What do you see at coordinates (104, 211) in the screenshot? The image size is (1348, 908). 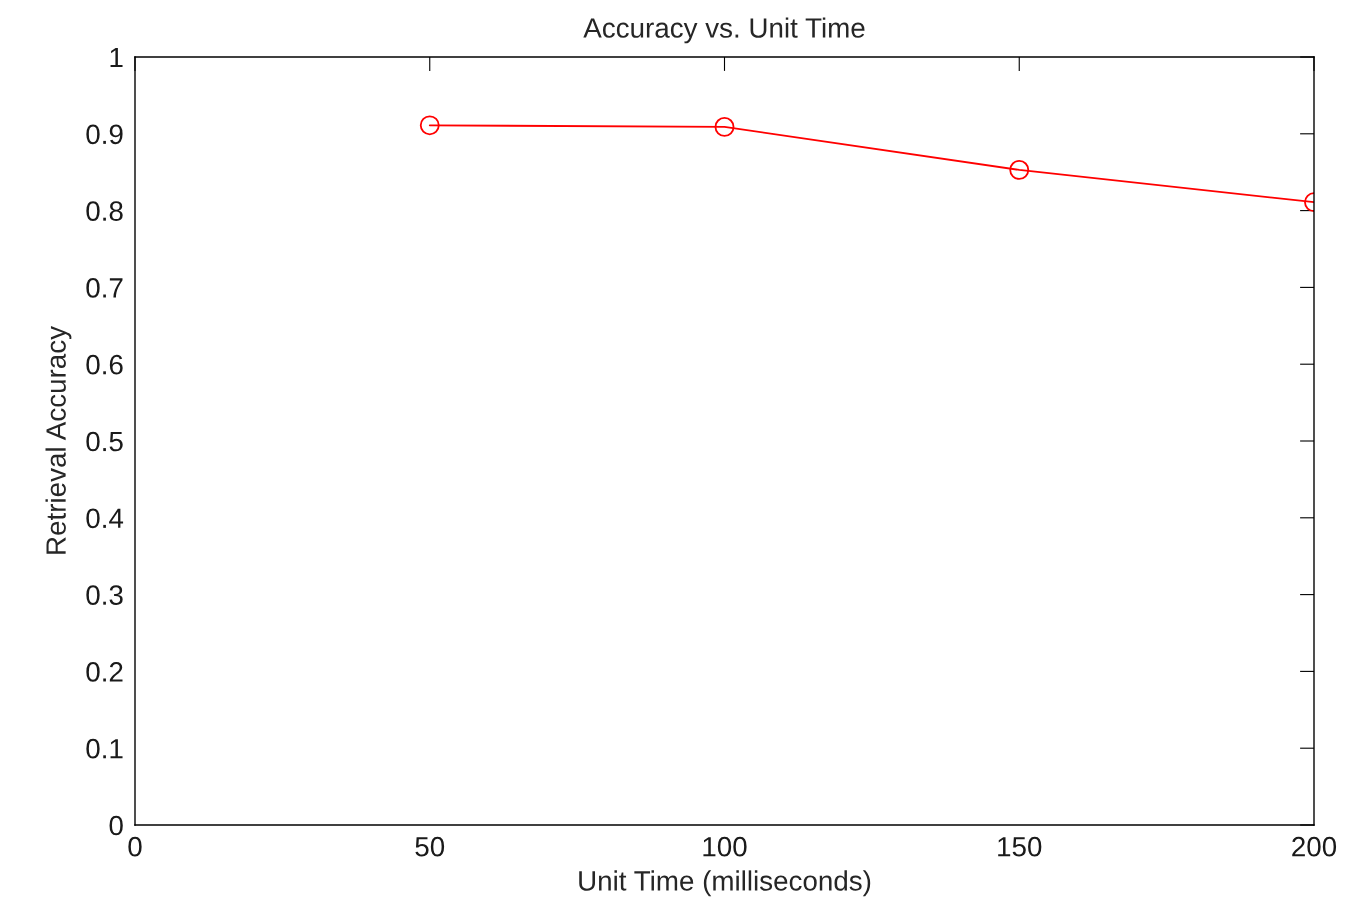 I see `y-tick-label: 0.8` at bounding box center [104, 211].